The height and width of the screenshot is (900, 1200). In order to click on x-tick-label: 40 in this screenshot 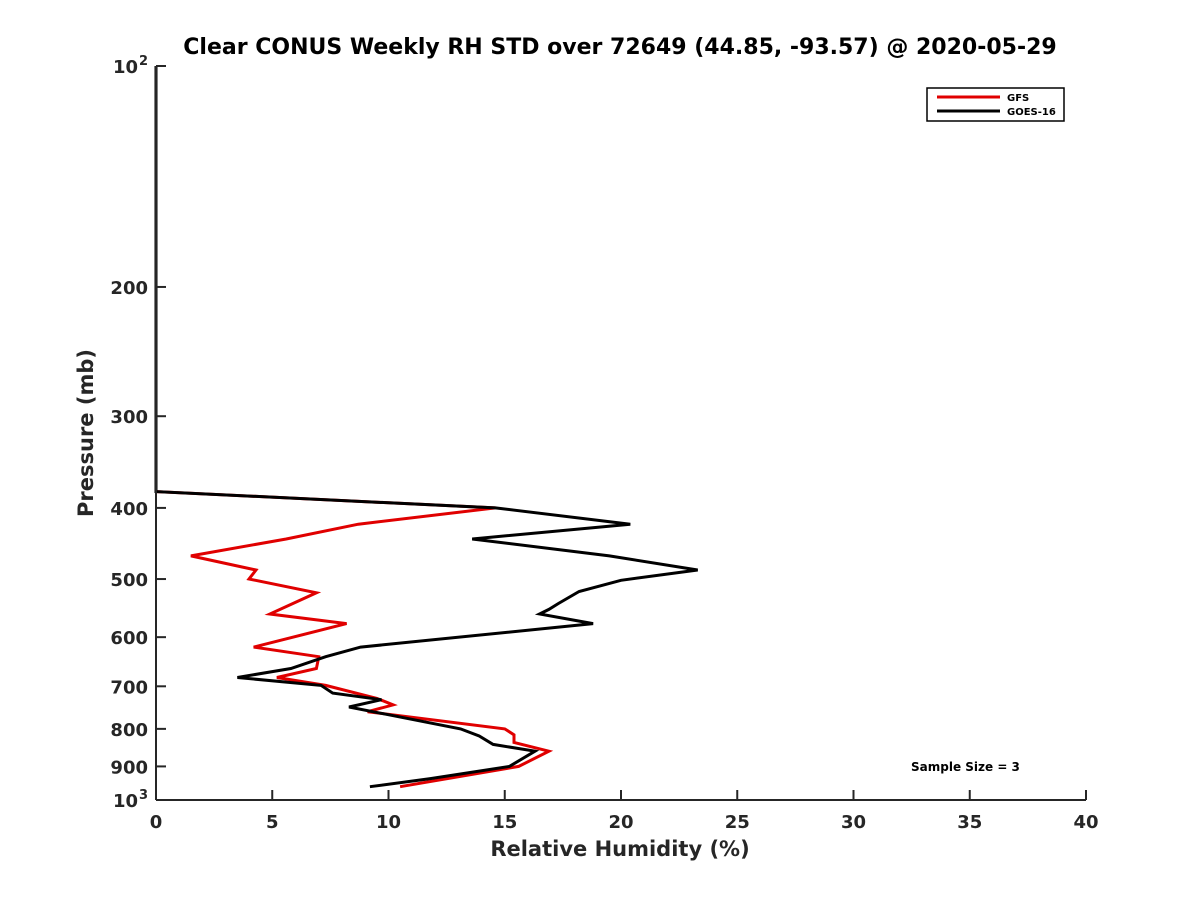, I will do `click(1085, 822)`.